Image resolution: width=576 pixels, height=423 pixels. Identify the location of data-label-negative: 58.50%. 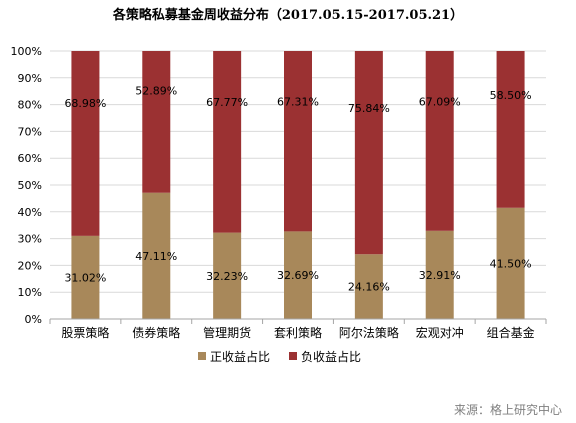
(511, 95).